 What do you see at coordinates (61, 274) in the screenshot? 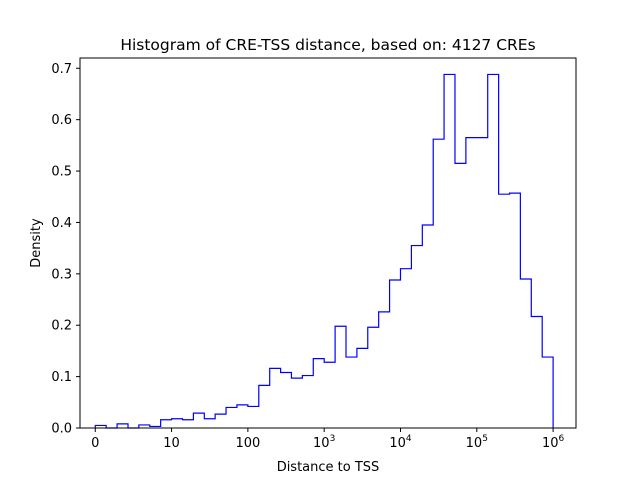
I see `y-tick-label: 0.3` at bounding box center [61, 274].